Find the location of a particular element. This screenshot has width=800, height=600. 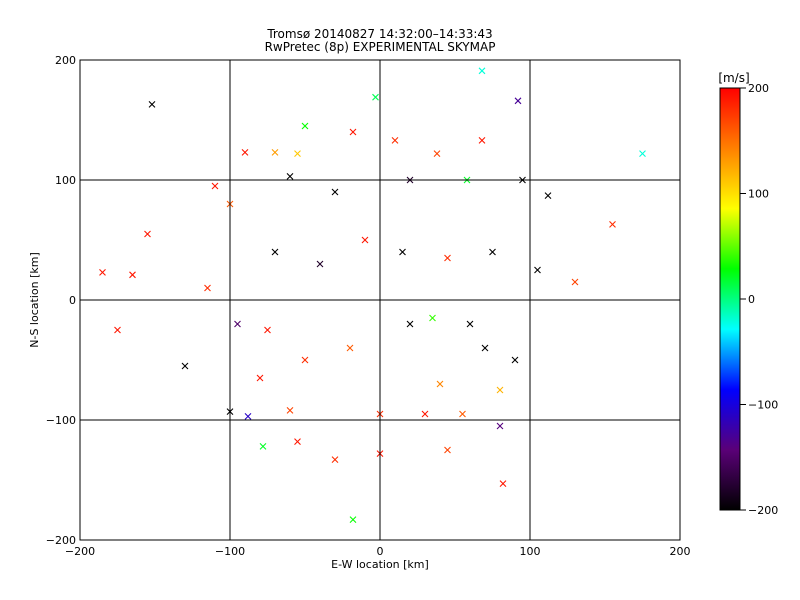

x-tick-label: −100 is located at coordinates (230, 551).